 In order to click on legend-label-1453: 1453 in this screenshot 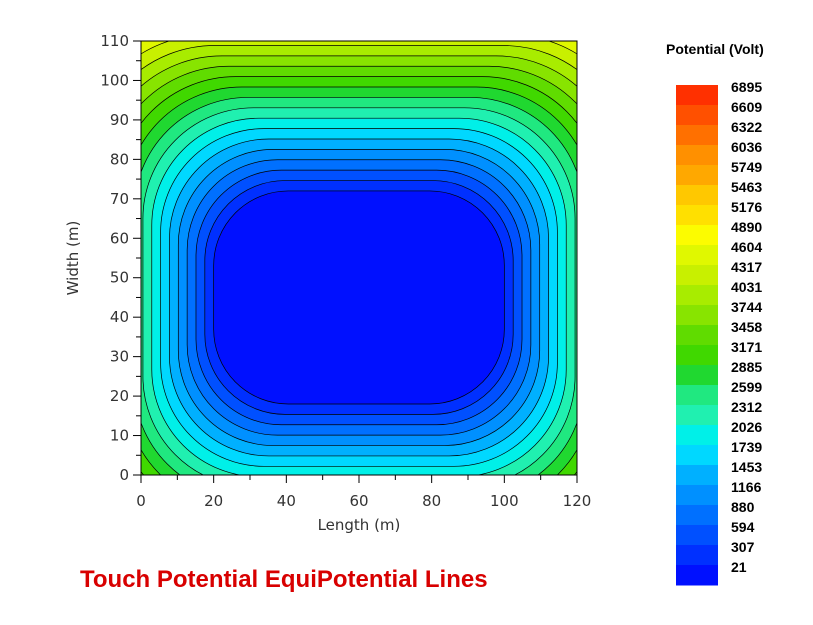, I will do `click(746, 467)`.